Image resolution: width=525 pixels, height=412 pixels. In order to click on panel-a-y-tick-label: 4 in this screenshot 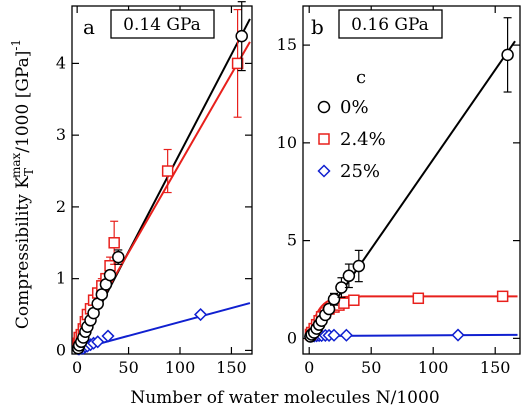, I will do `click(61, 62)`.